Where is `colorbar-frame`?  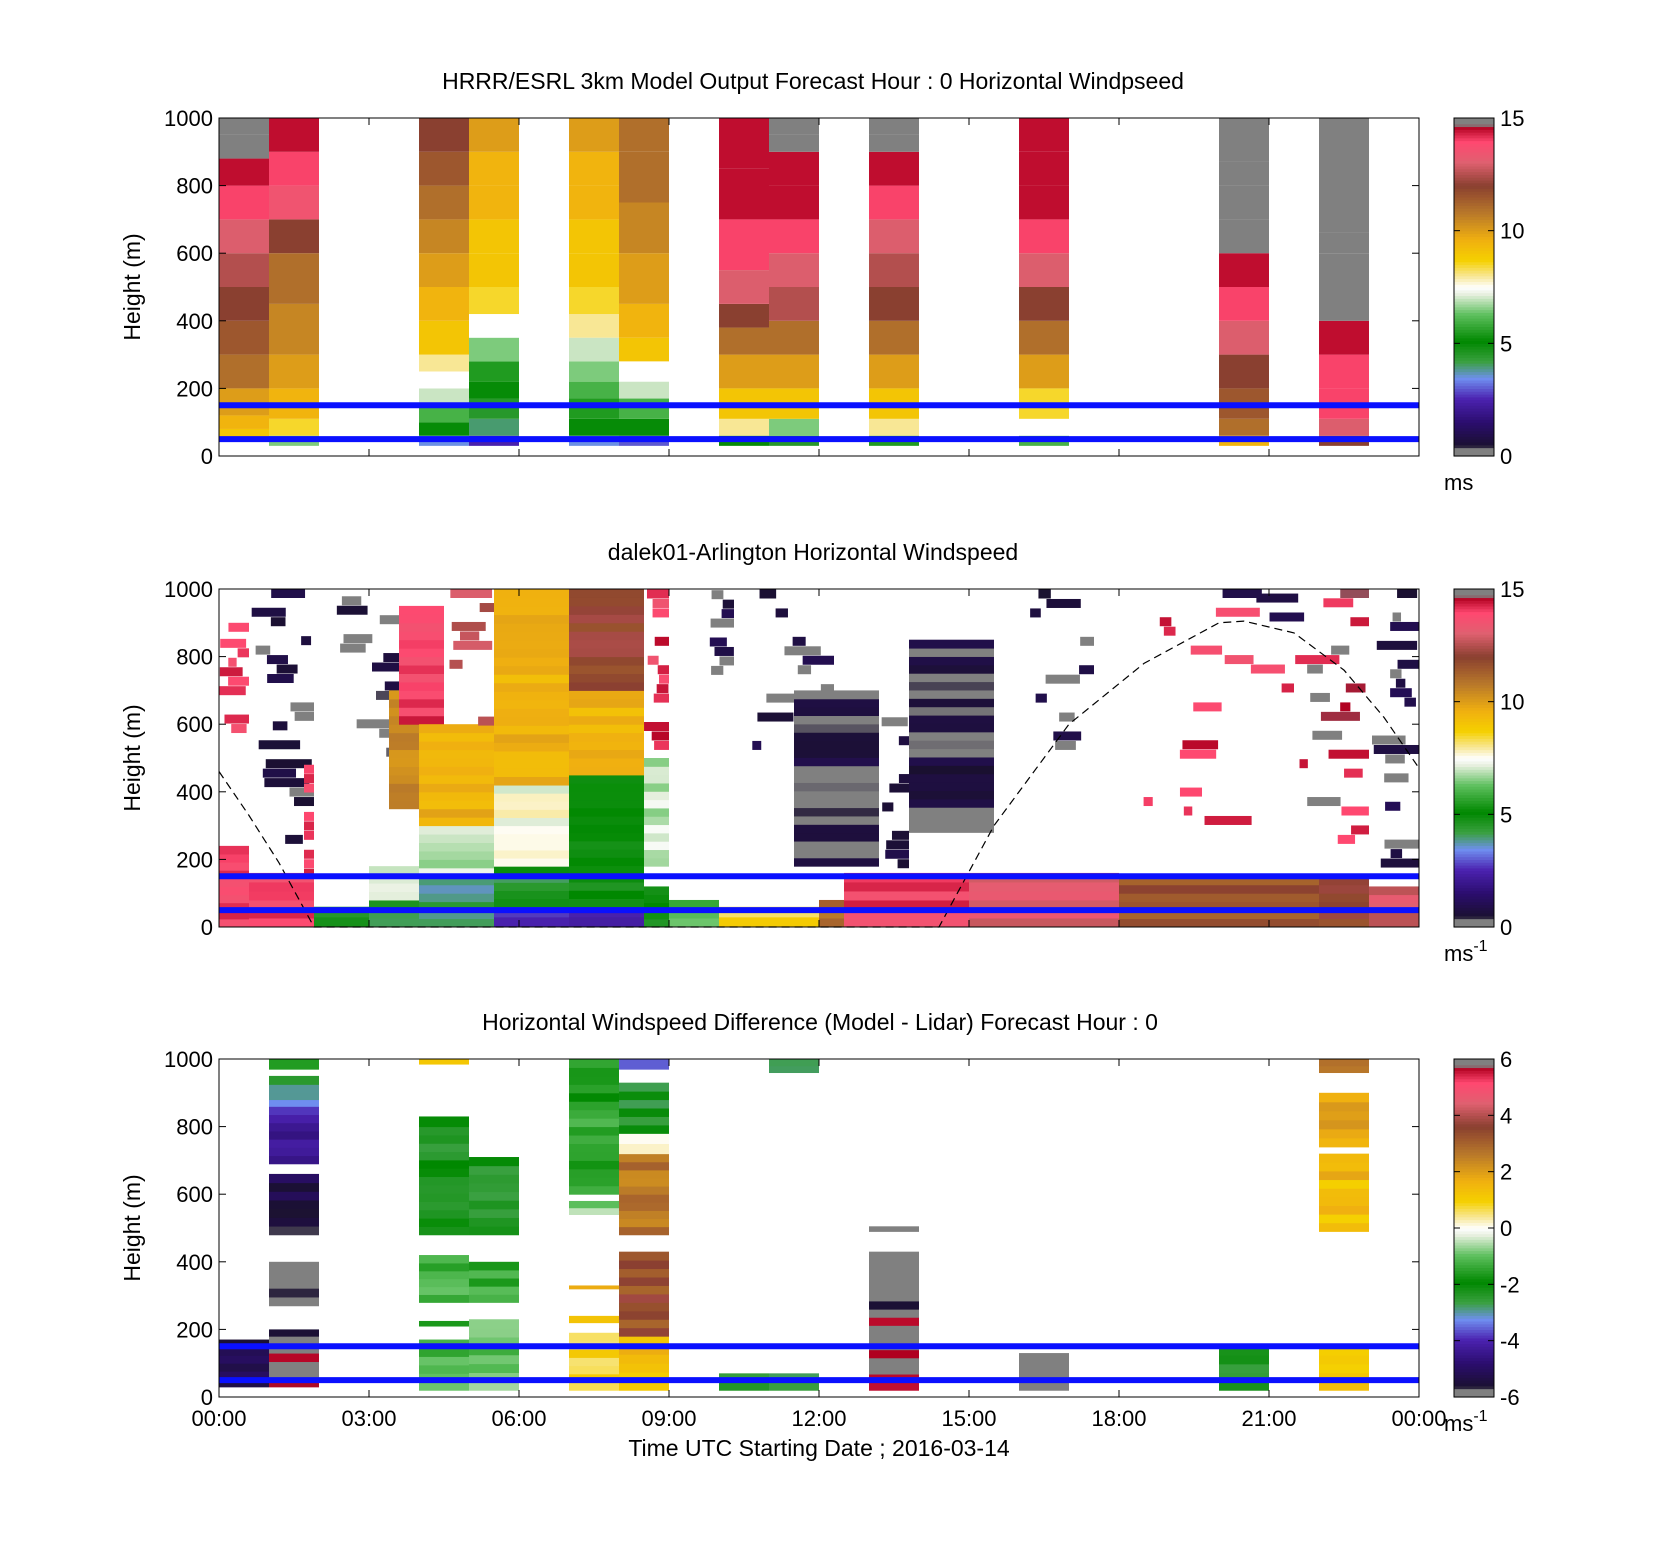 colorbar-frame is located at coordinates (1474, 287).